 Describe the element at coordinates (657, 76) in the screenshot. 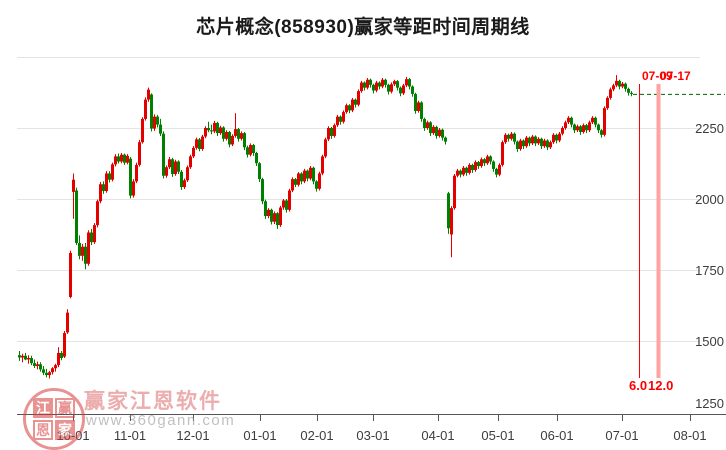

I see `cycle-date-label: 07-09` at that location.